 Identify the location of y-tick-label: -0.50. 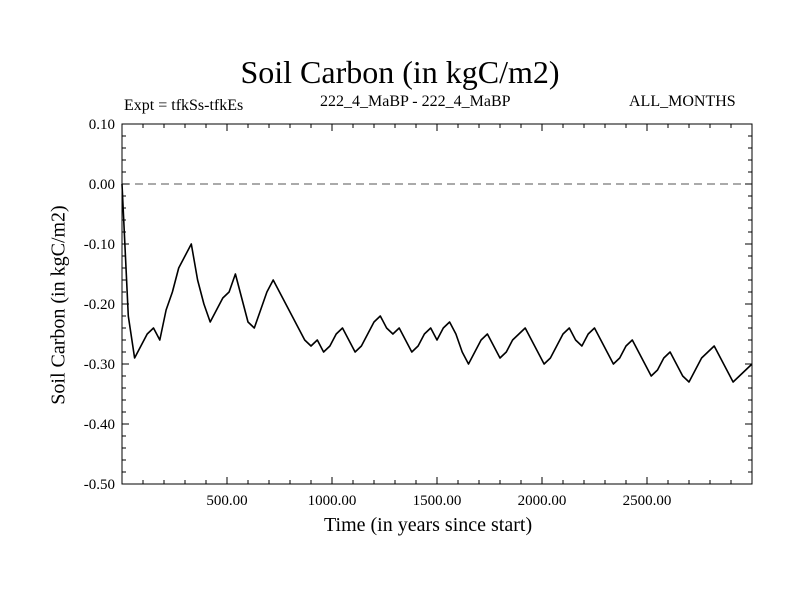
(99, 485).